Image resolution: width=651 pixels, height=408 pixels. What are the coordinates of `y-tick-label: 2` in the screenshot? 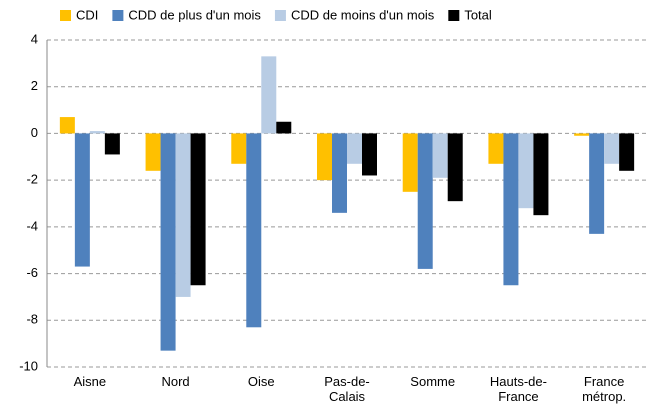 It's located at (34, 85).